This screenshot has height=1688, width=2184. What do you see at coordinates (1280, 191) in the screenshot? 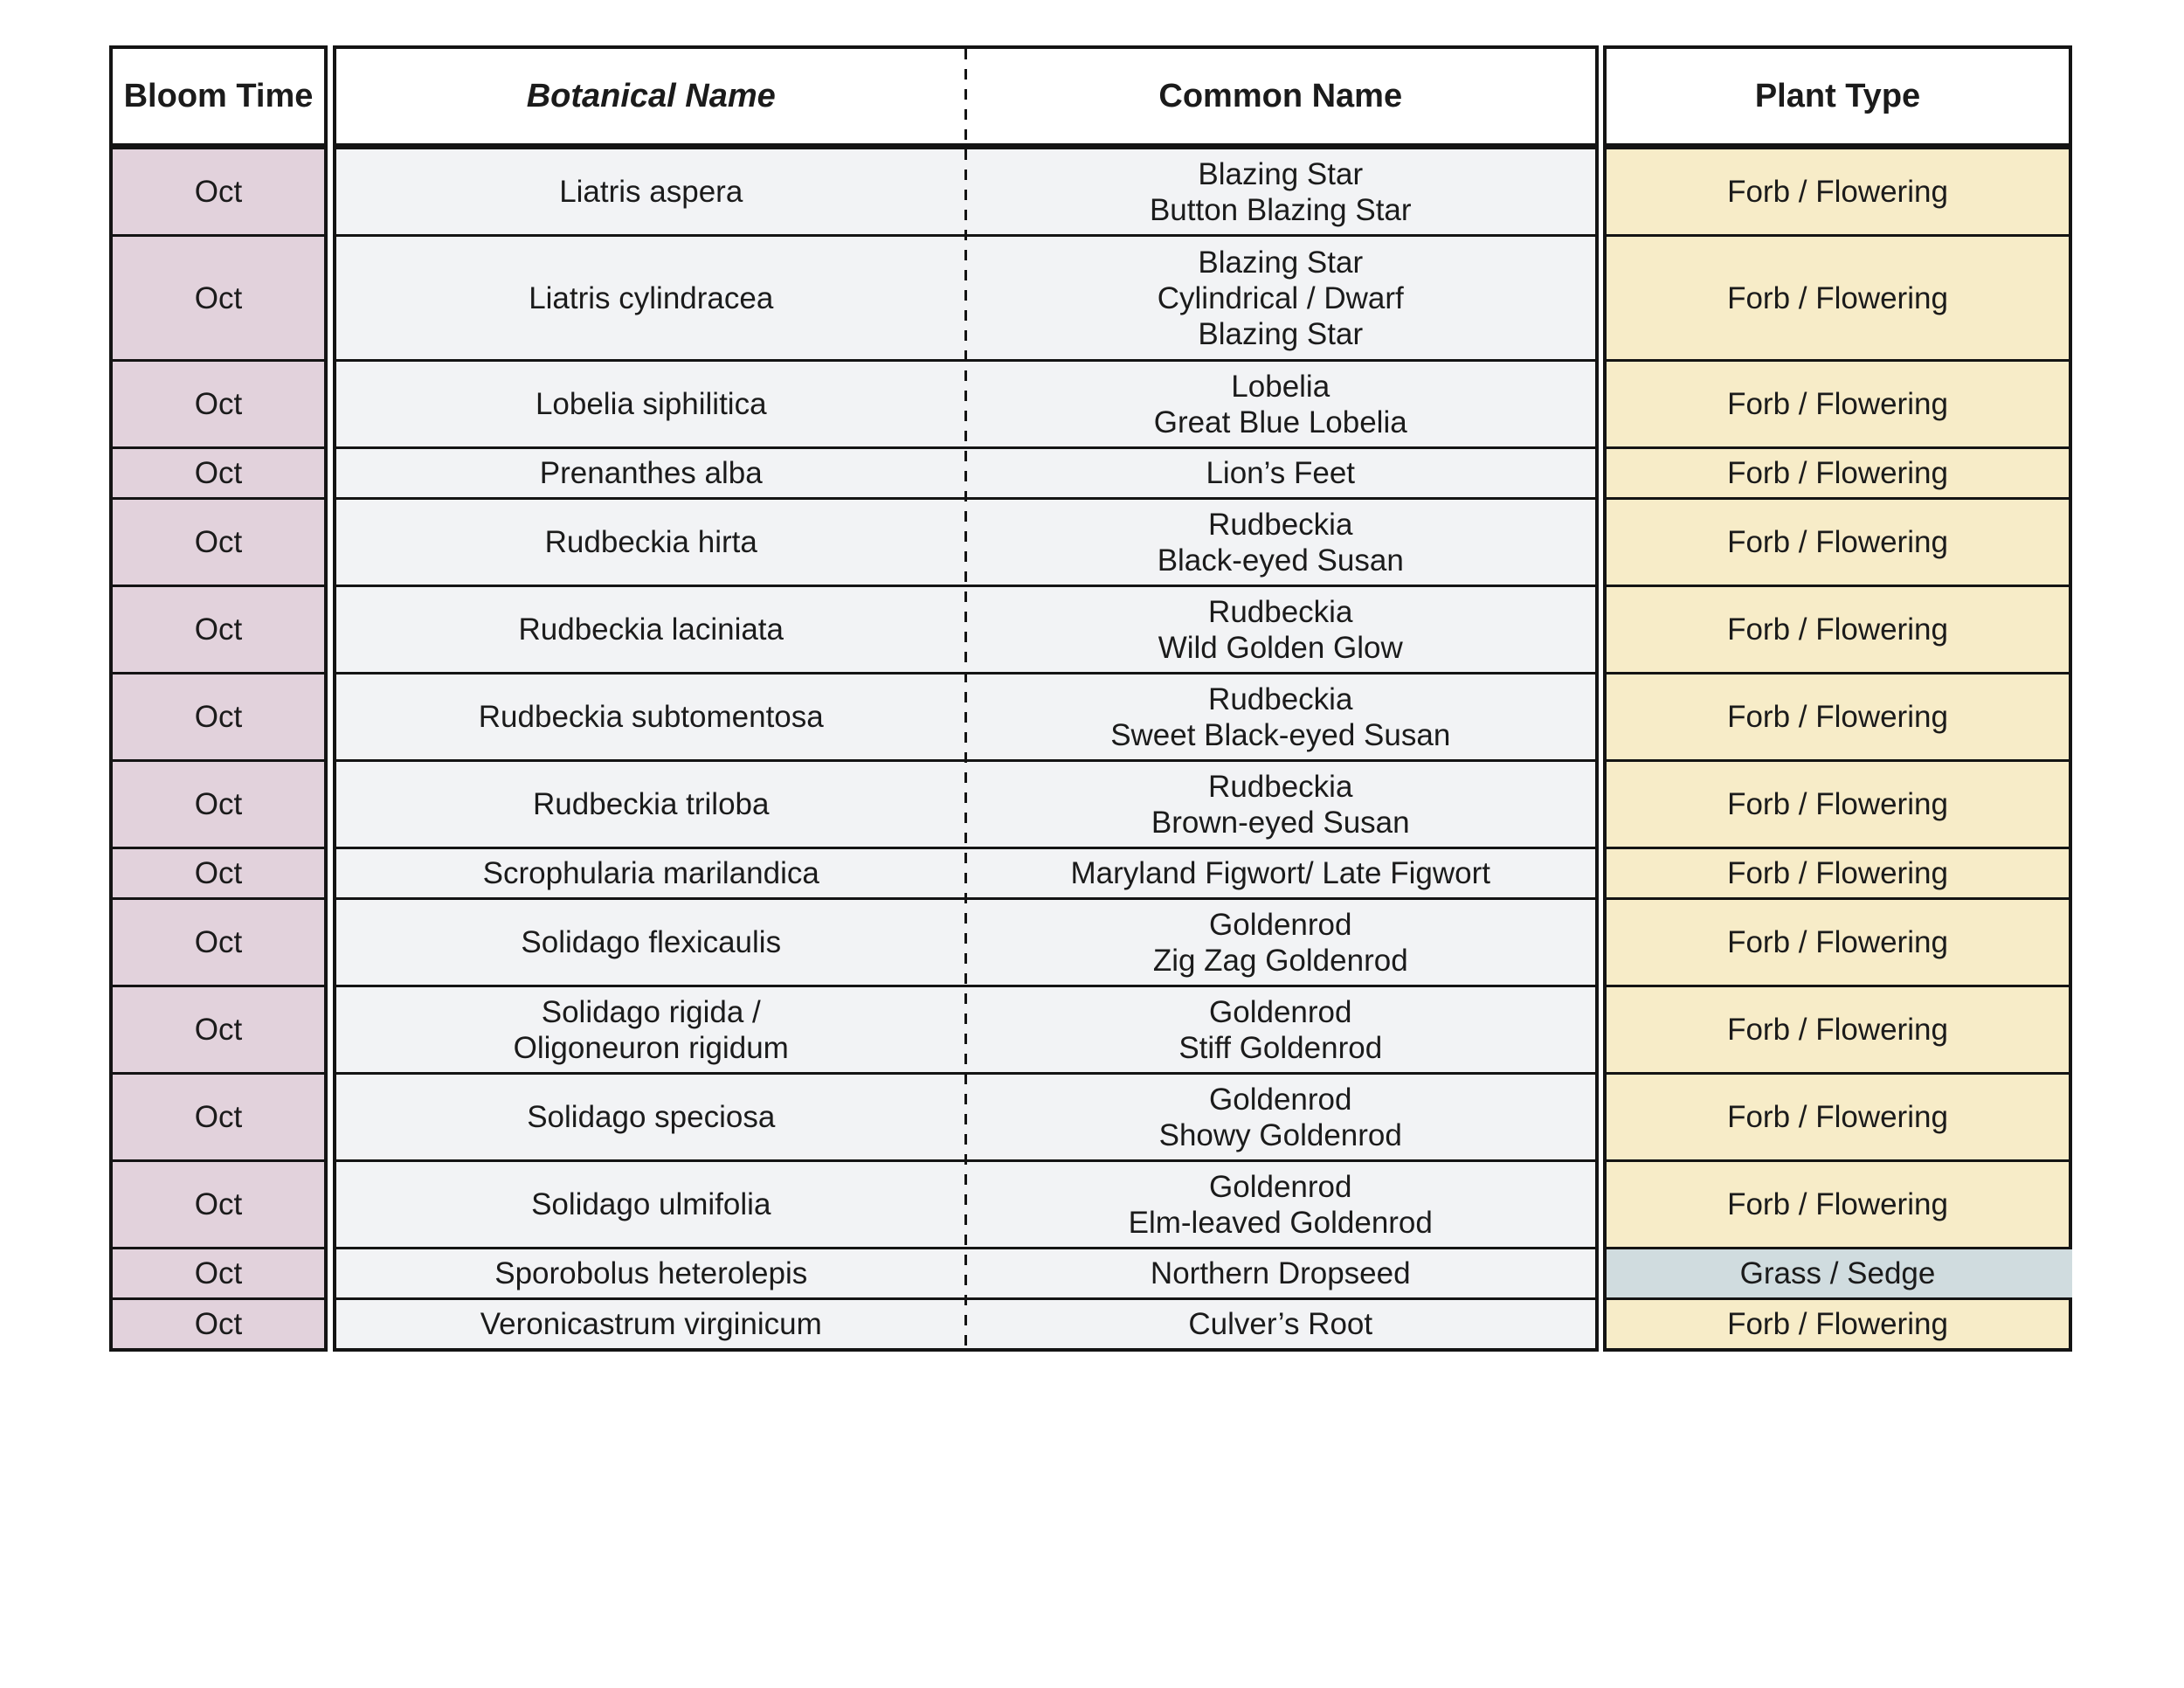
I see `common-name-cell: Blazing Star Button Blazing Star` at bounding box center [1280, 191].